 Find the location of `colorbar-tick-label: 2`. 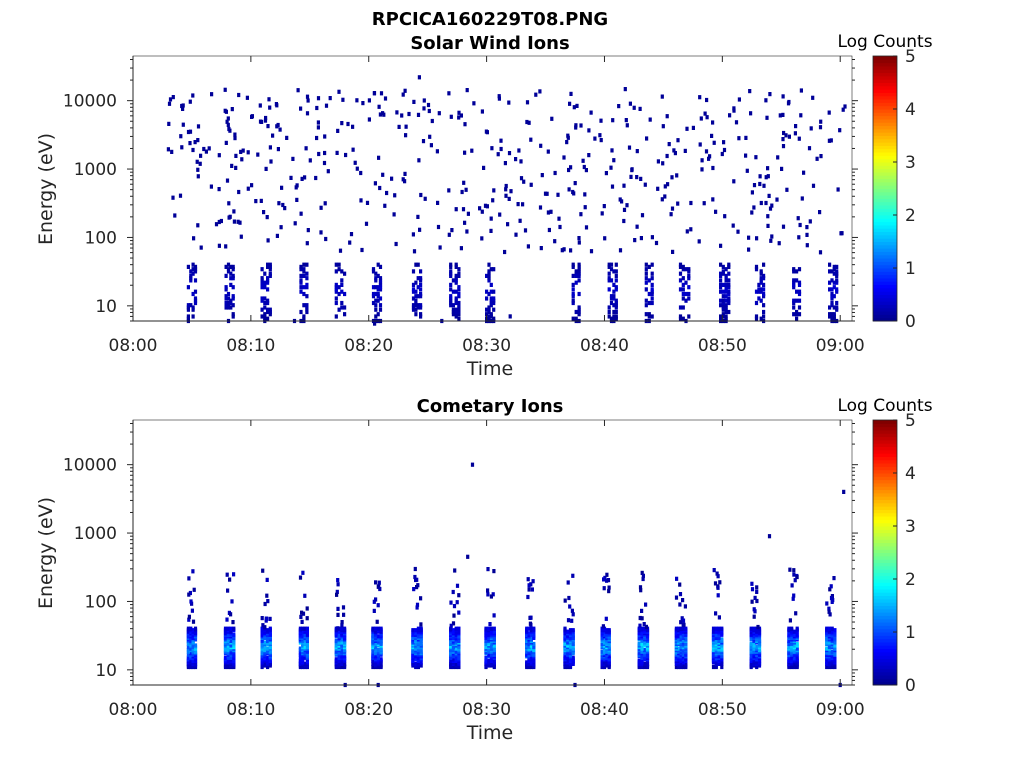

colorbar-tick-label: 2 is located at coordinates (910, 580).